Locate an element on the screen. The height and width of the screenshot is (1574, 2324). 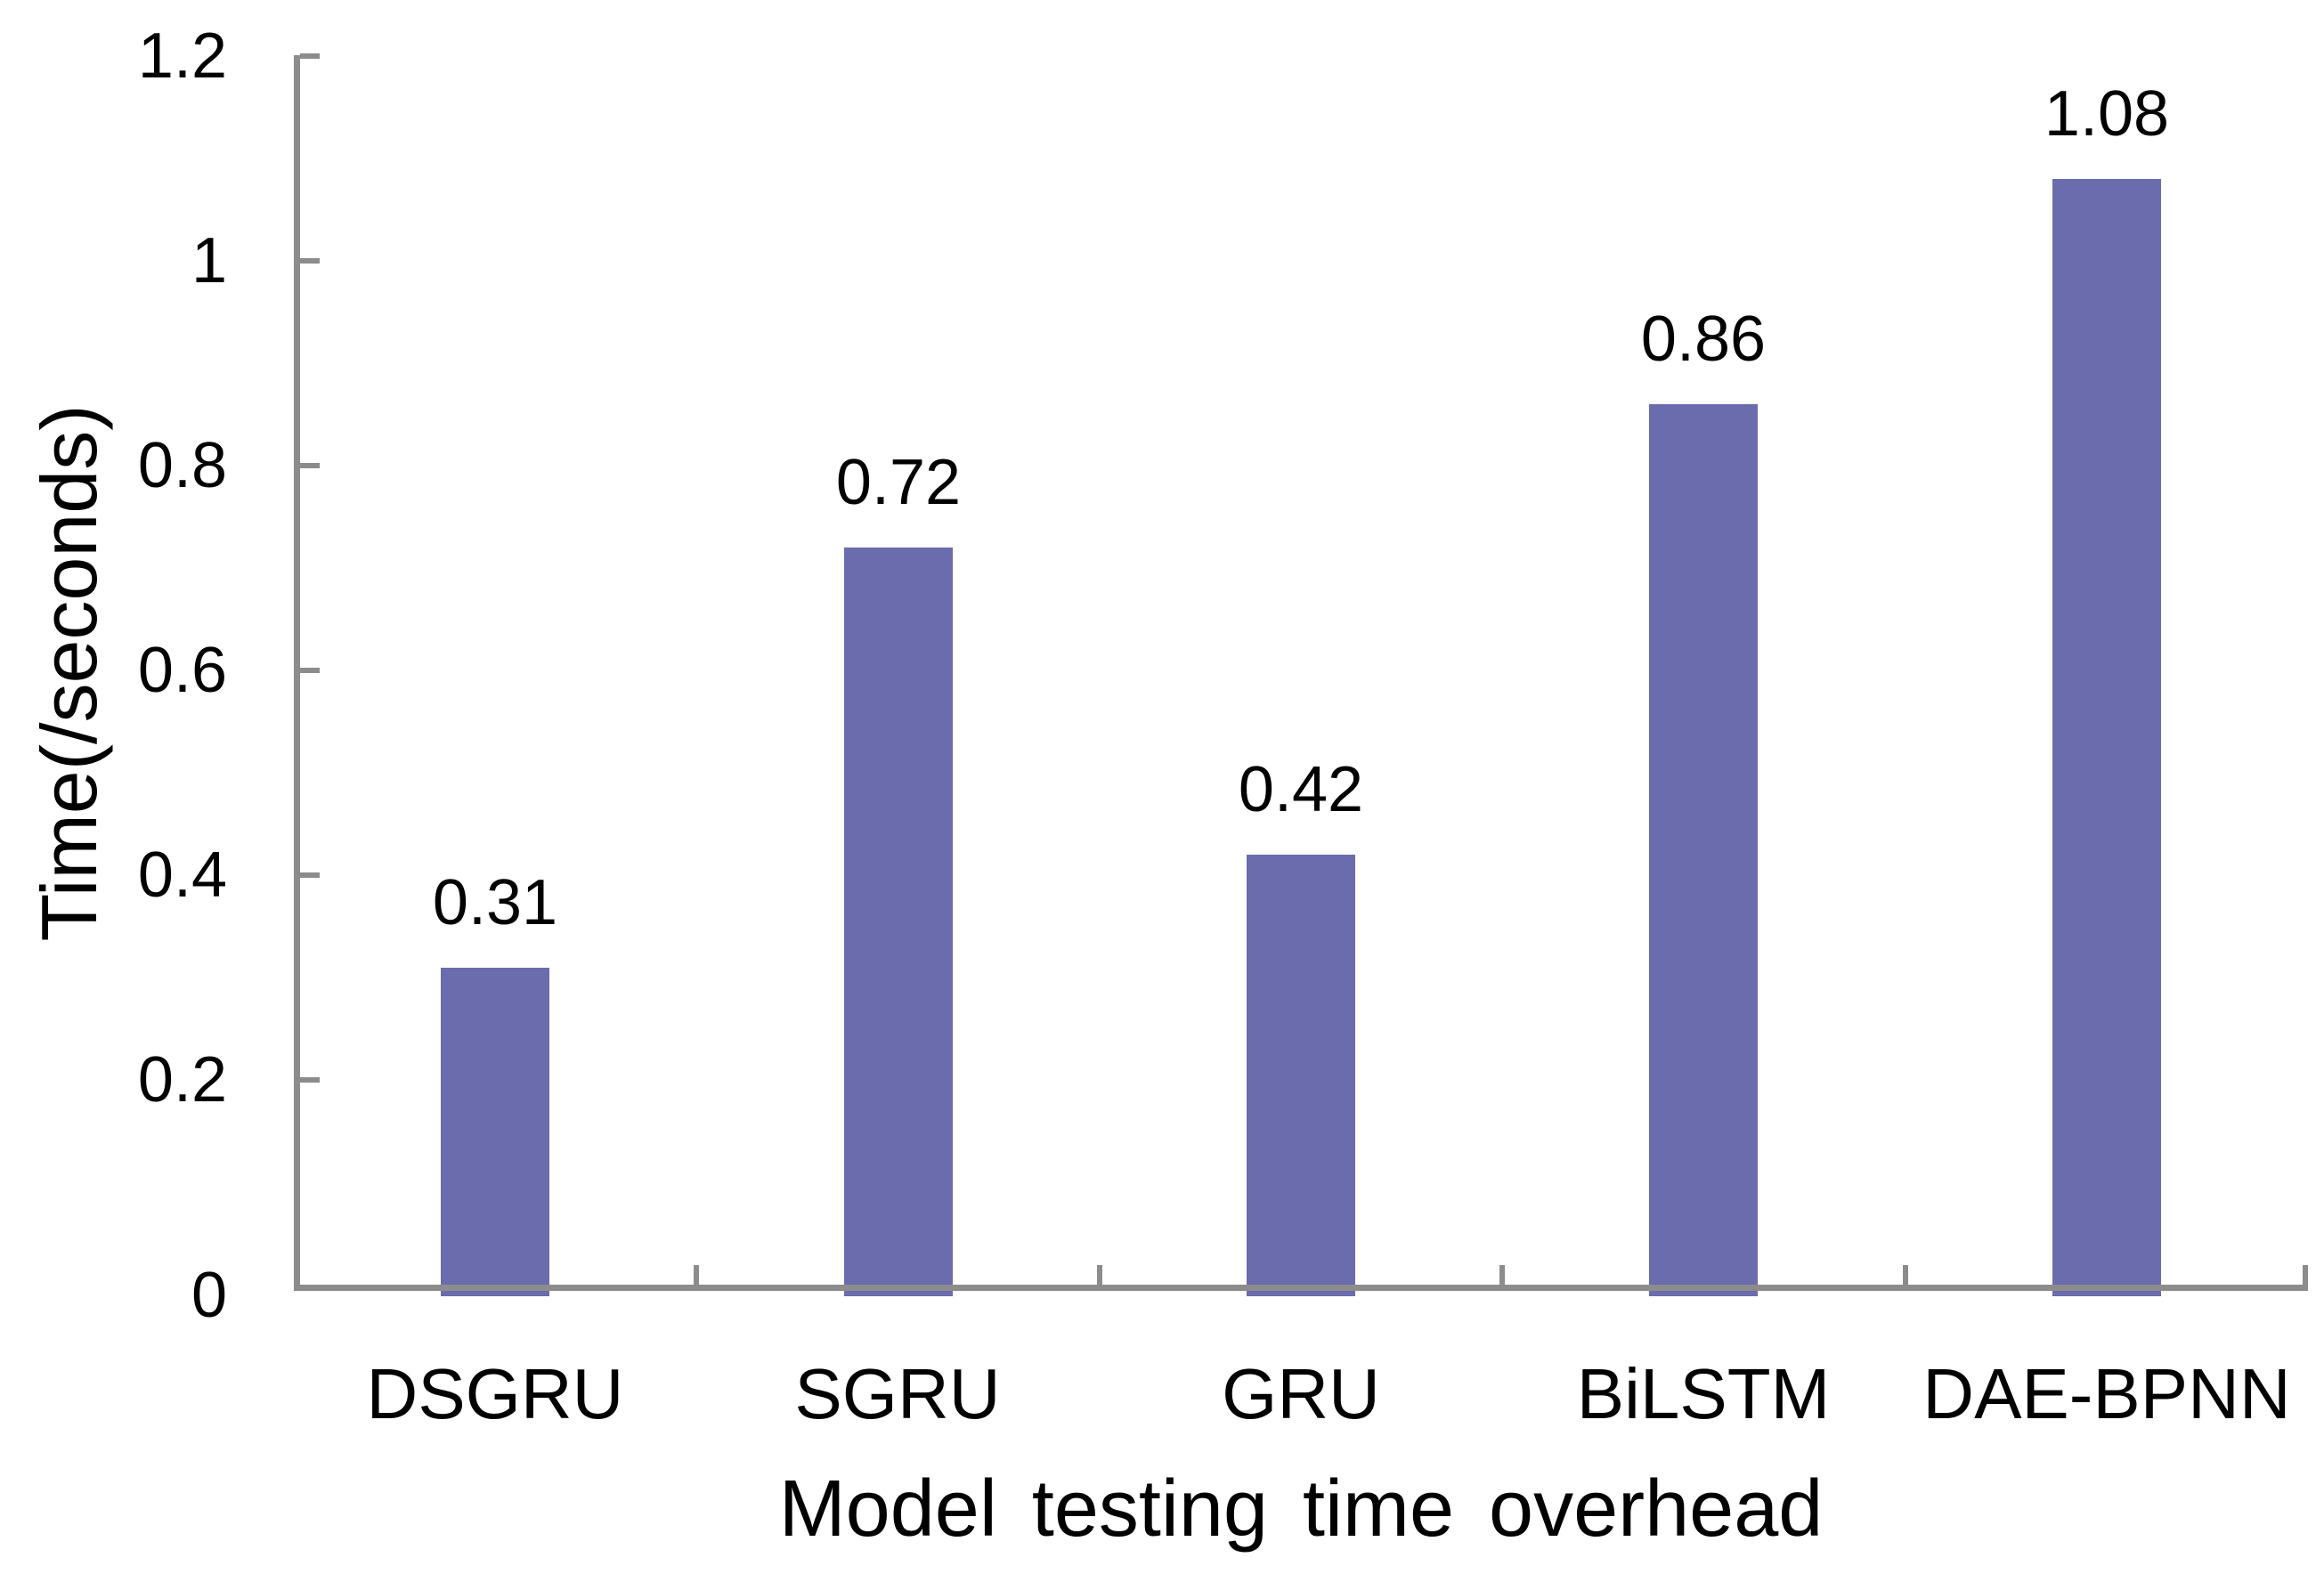
y-axis-line is located at coordinates (297, 673).